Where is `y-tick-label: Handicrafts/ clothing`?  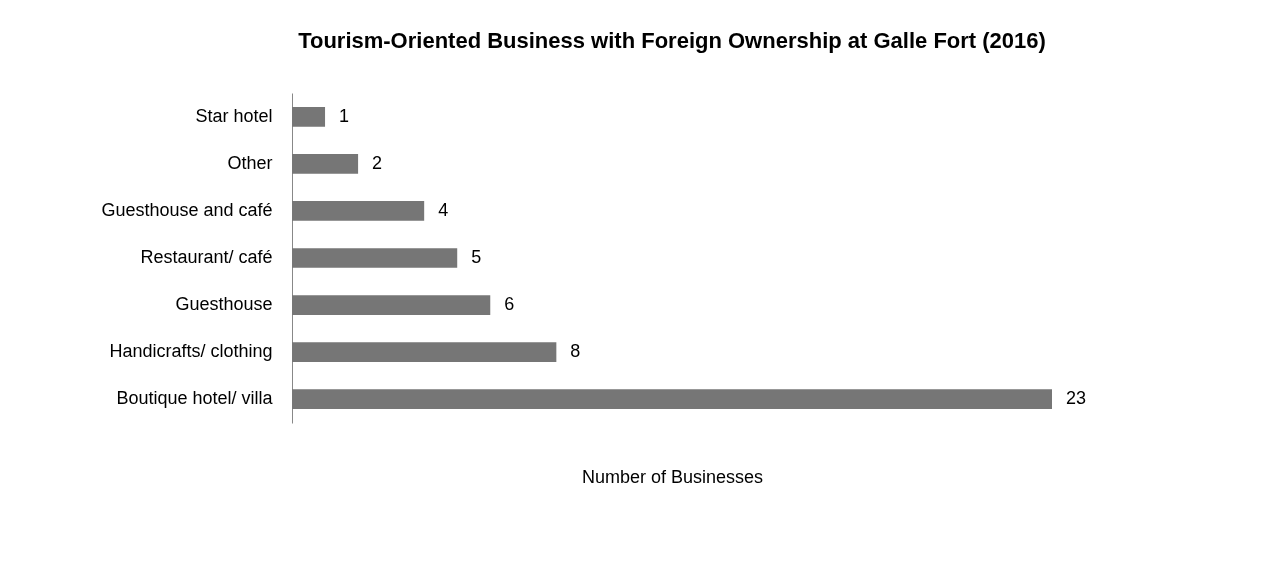
y-tick-label: Handicrafts/ clothing is located at coordinates (191, 351).